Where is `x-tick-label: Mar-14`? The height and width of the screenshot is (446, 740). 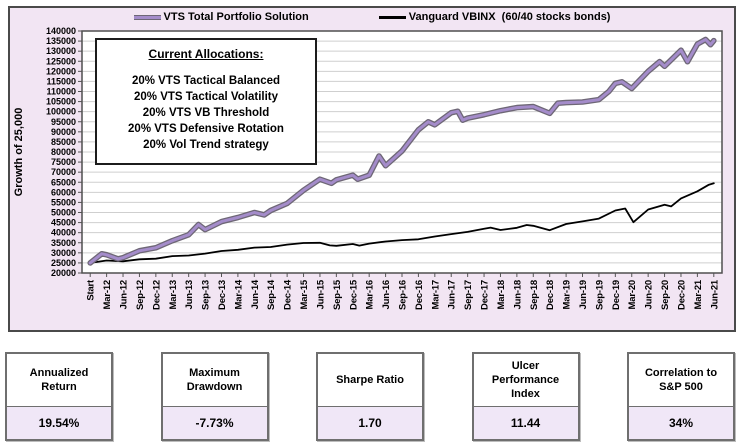
x-tick-label: Mar-14 is located at coordinates (238, 294).